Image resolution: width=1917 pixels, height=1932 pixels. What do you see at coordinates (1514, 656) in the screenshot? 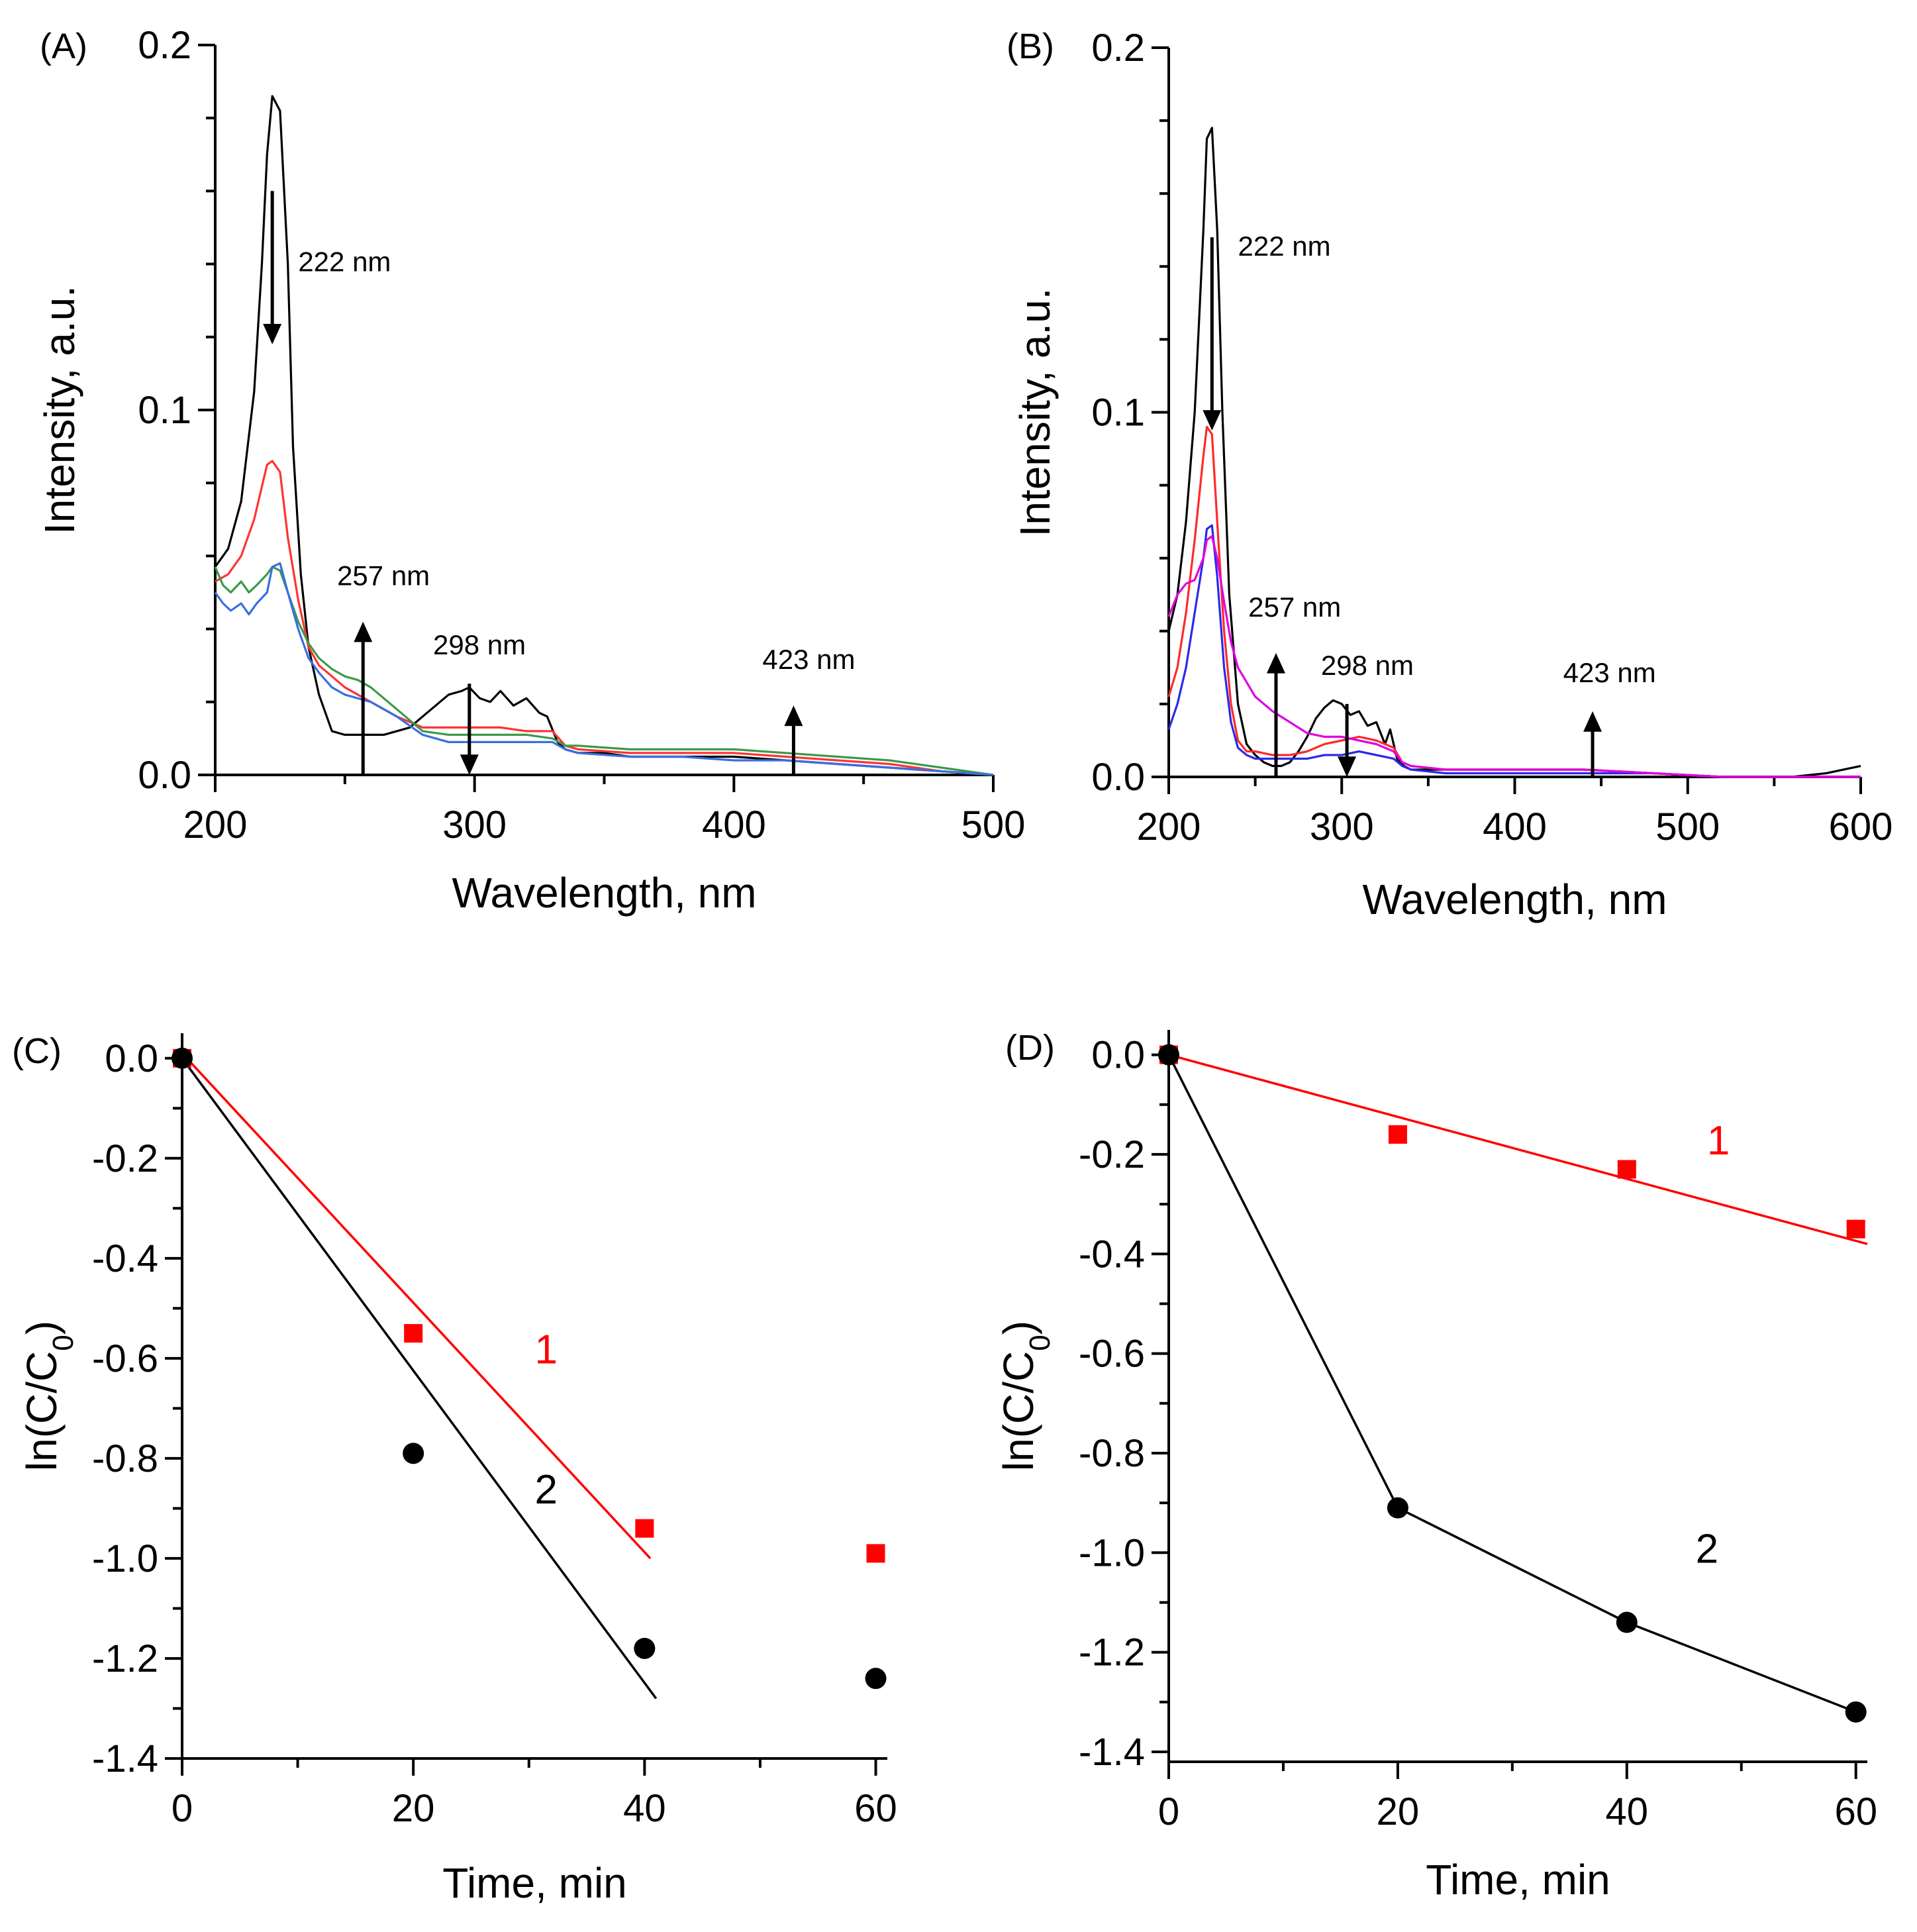
I see `series-line-magenta` at bounding box center [1514, 656].